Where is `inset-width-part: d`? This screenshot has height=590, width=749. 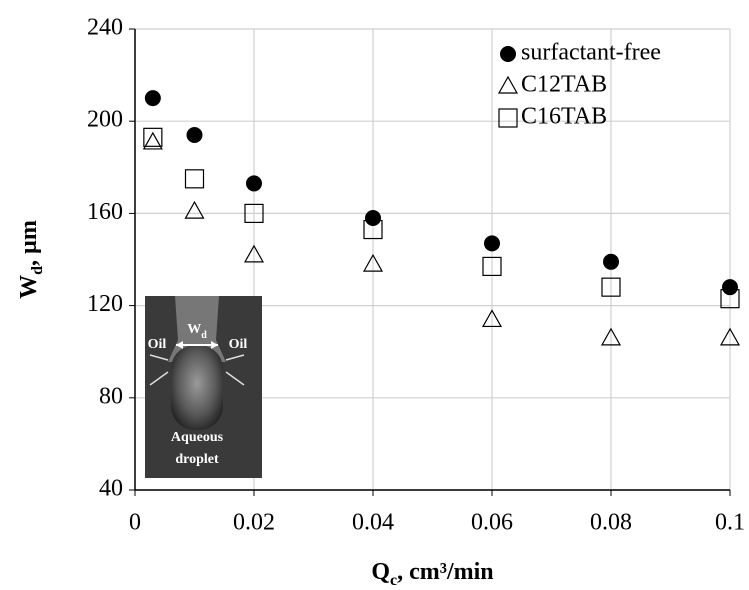 inset-width-part: d is located at coordinates (204, 335).